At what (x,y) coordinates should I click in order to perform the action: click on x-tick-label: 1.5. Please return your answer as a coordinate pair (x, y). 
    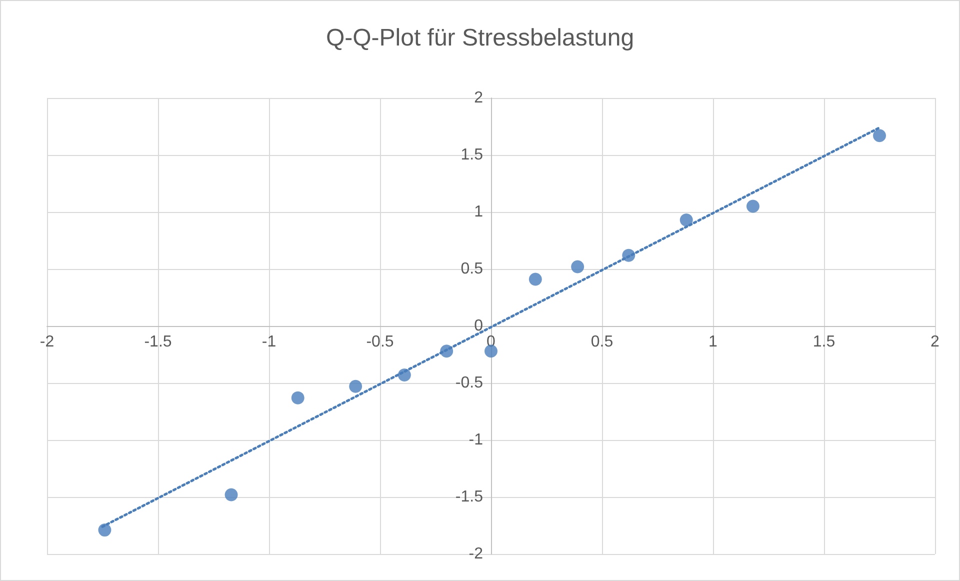
    Looking at the image, I should click on (824, 342).